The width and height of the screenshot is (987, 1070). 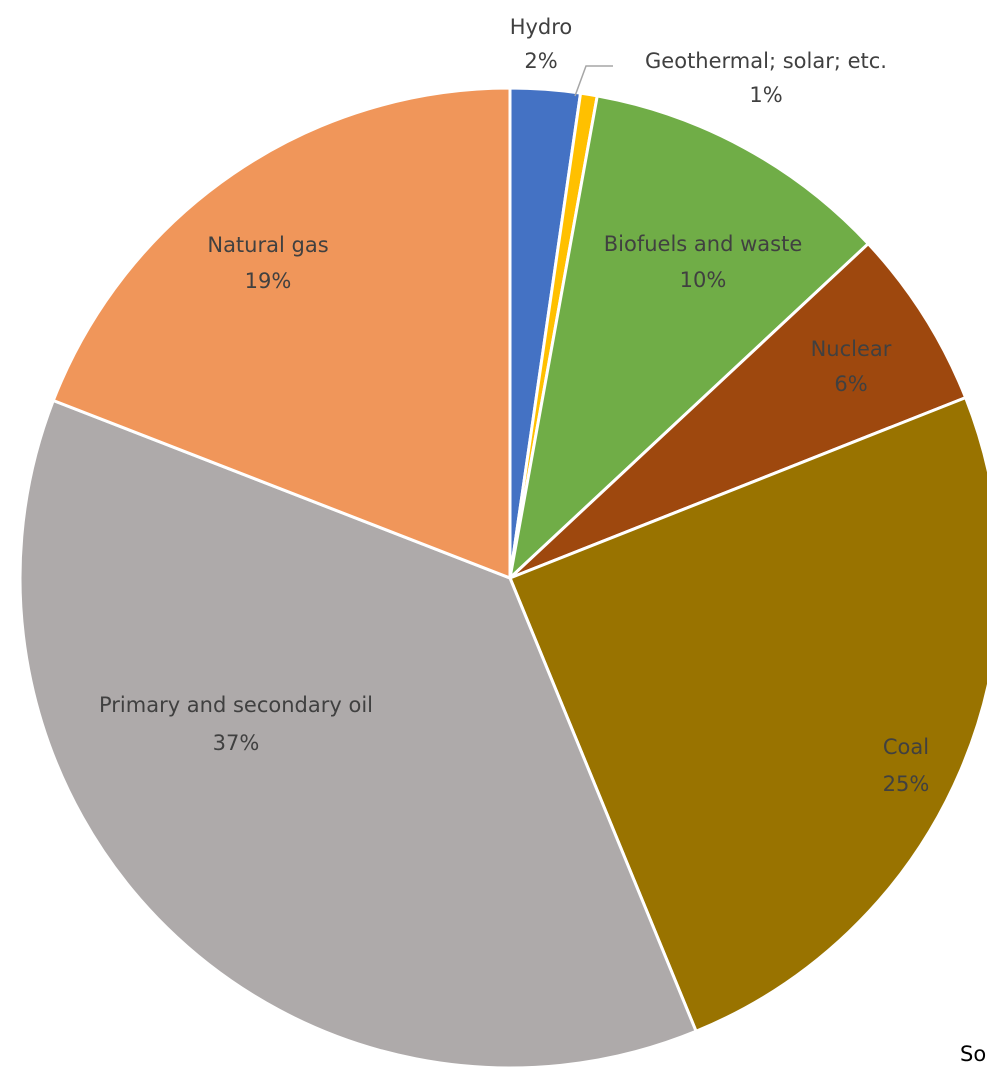 What do you see at coordinates (703, 280) in the screenshot?
I see `slice-value-label-biofuels-and-waste: 10%` at bounding box center [703, 280].